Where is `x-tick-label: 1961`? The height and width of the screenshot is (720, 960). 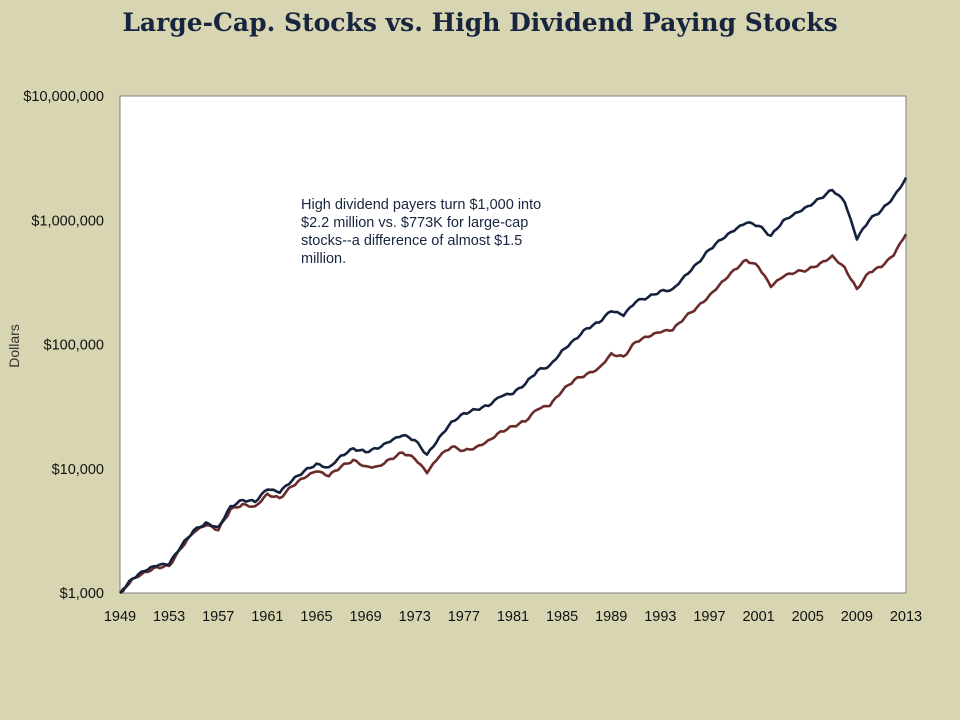 x-tick-label: 1961 is located at coordinates (267, 617).